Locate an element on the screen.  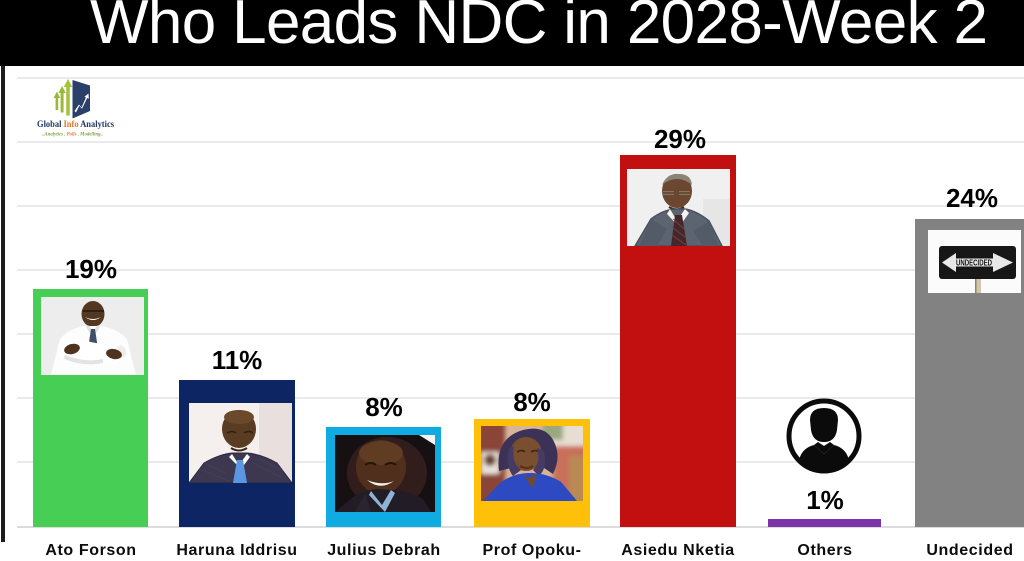
svg-text:..Analytics . Polls . Modellin: ..Analytics . Polls . Modelling.. is located at coordinates (72, 135).